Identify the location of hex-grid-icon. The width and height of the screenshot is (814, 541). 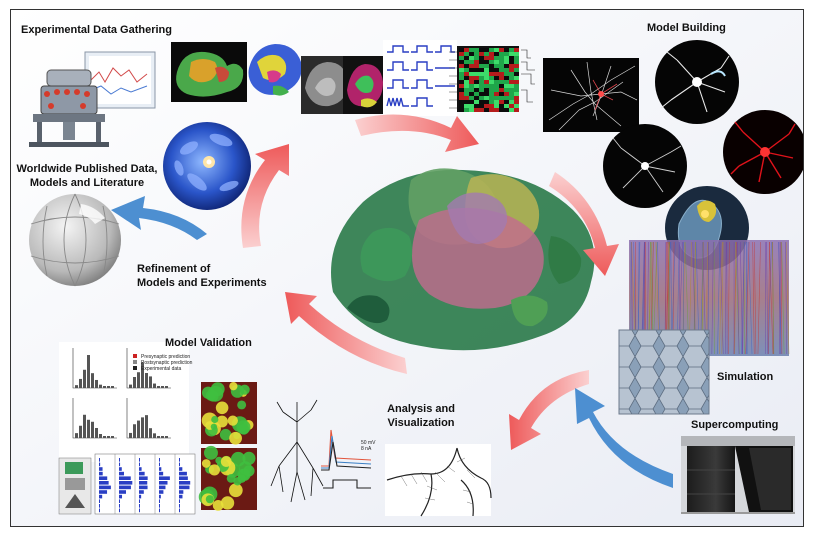
(664, 372).